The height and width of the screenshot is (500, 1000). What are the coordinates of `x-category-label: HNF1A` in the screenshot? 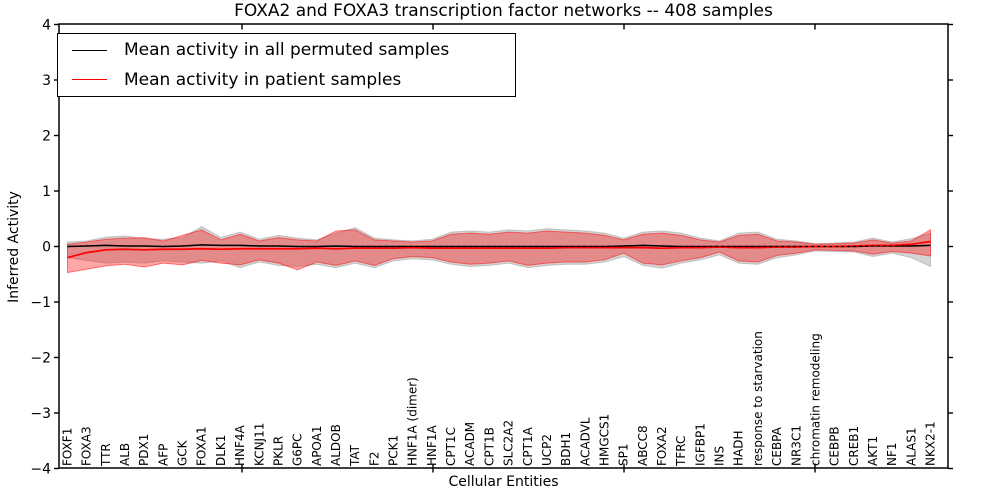 It's located at (432, 445).